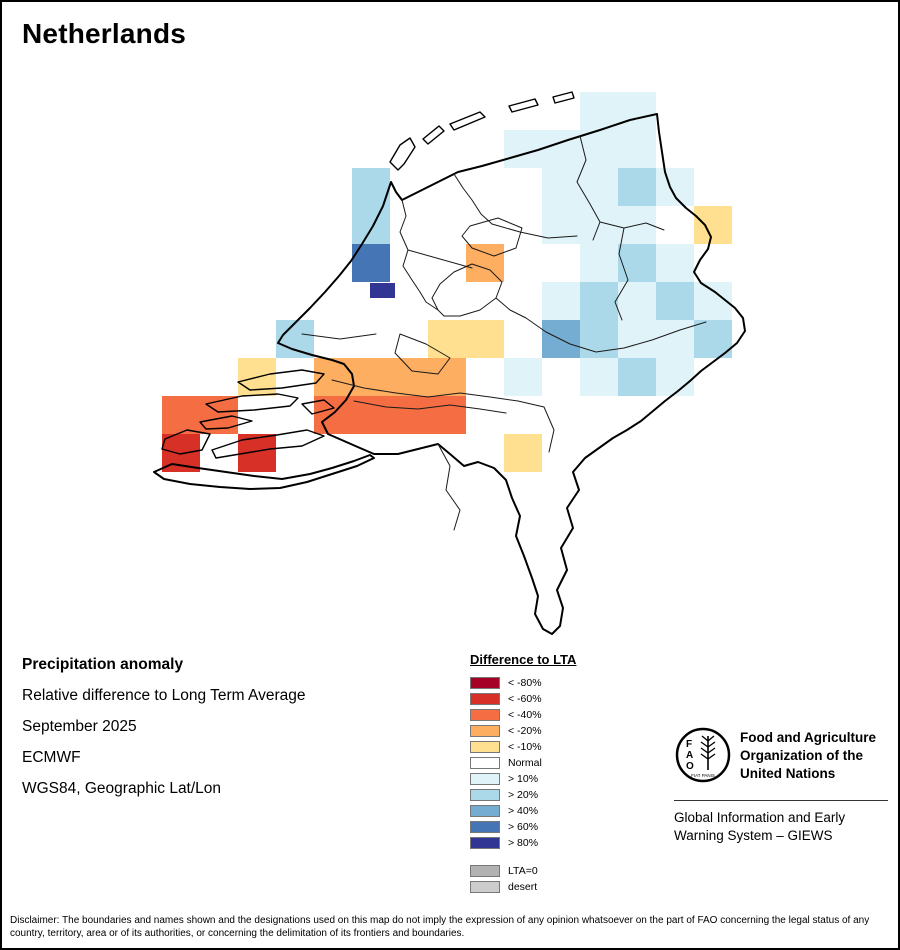 This screenshot has width=900, height=950. I want to click on legend-item-label: LTA=0, so click(523, 871).